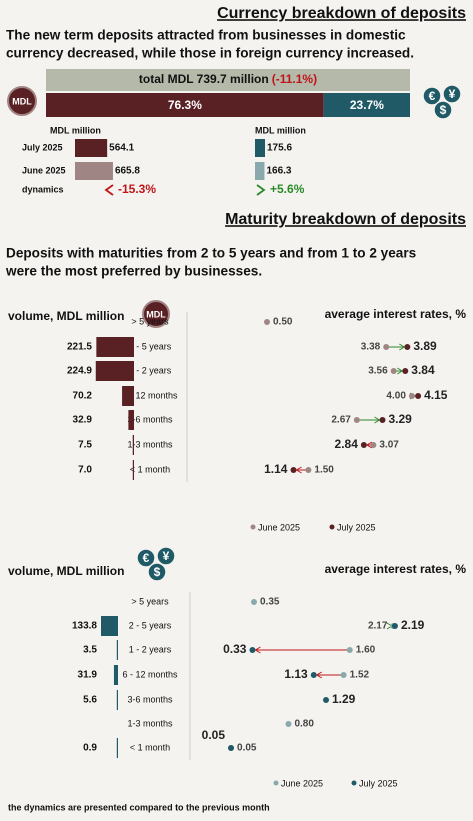 The image size is (473, 821). Describe the element at coordinates (324, 470) in the screenshot. I see `rate-value: 1.50` at that location.